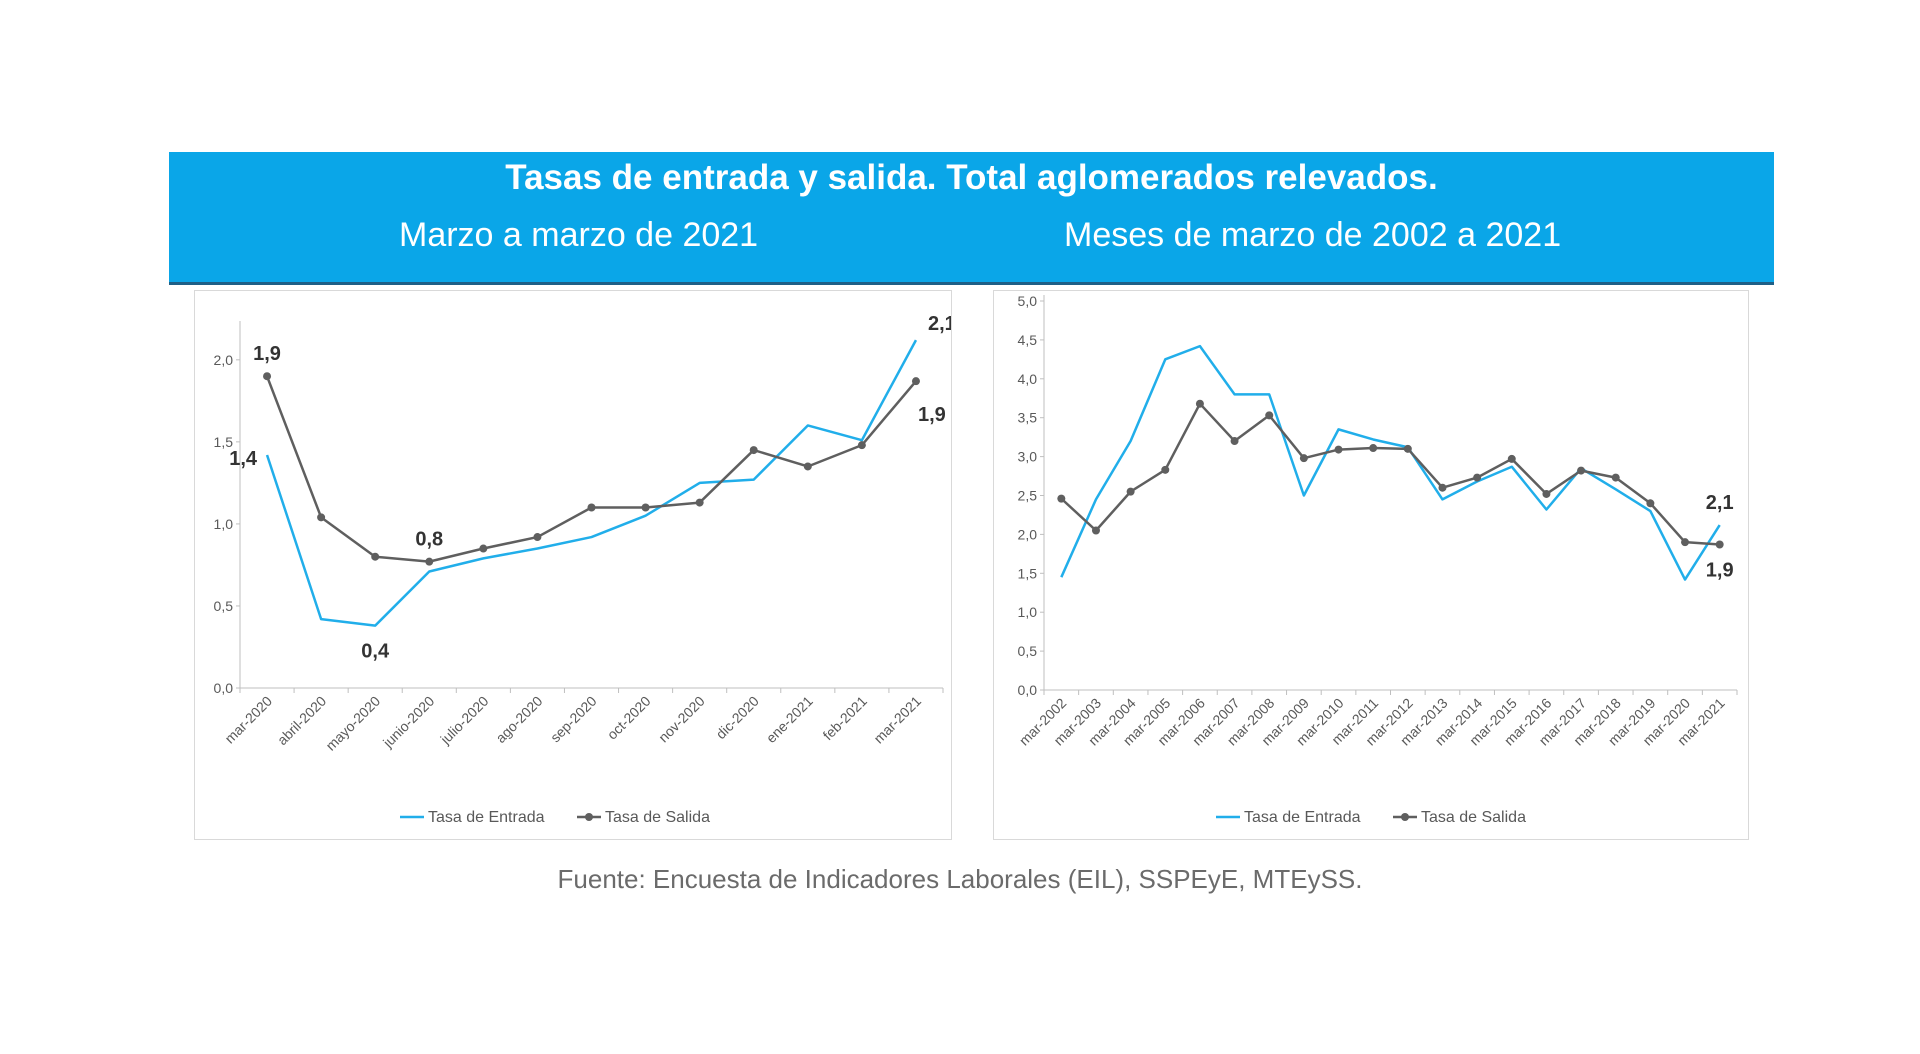 Image resolution: width=1920 pixels, height=1054 pixels. Describe the element at coordinates (1302, 817) in the screenshot. I see `right-legend-label-tasa-de-entrada: Tasa de Entrada` at that location.